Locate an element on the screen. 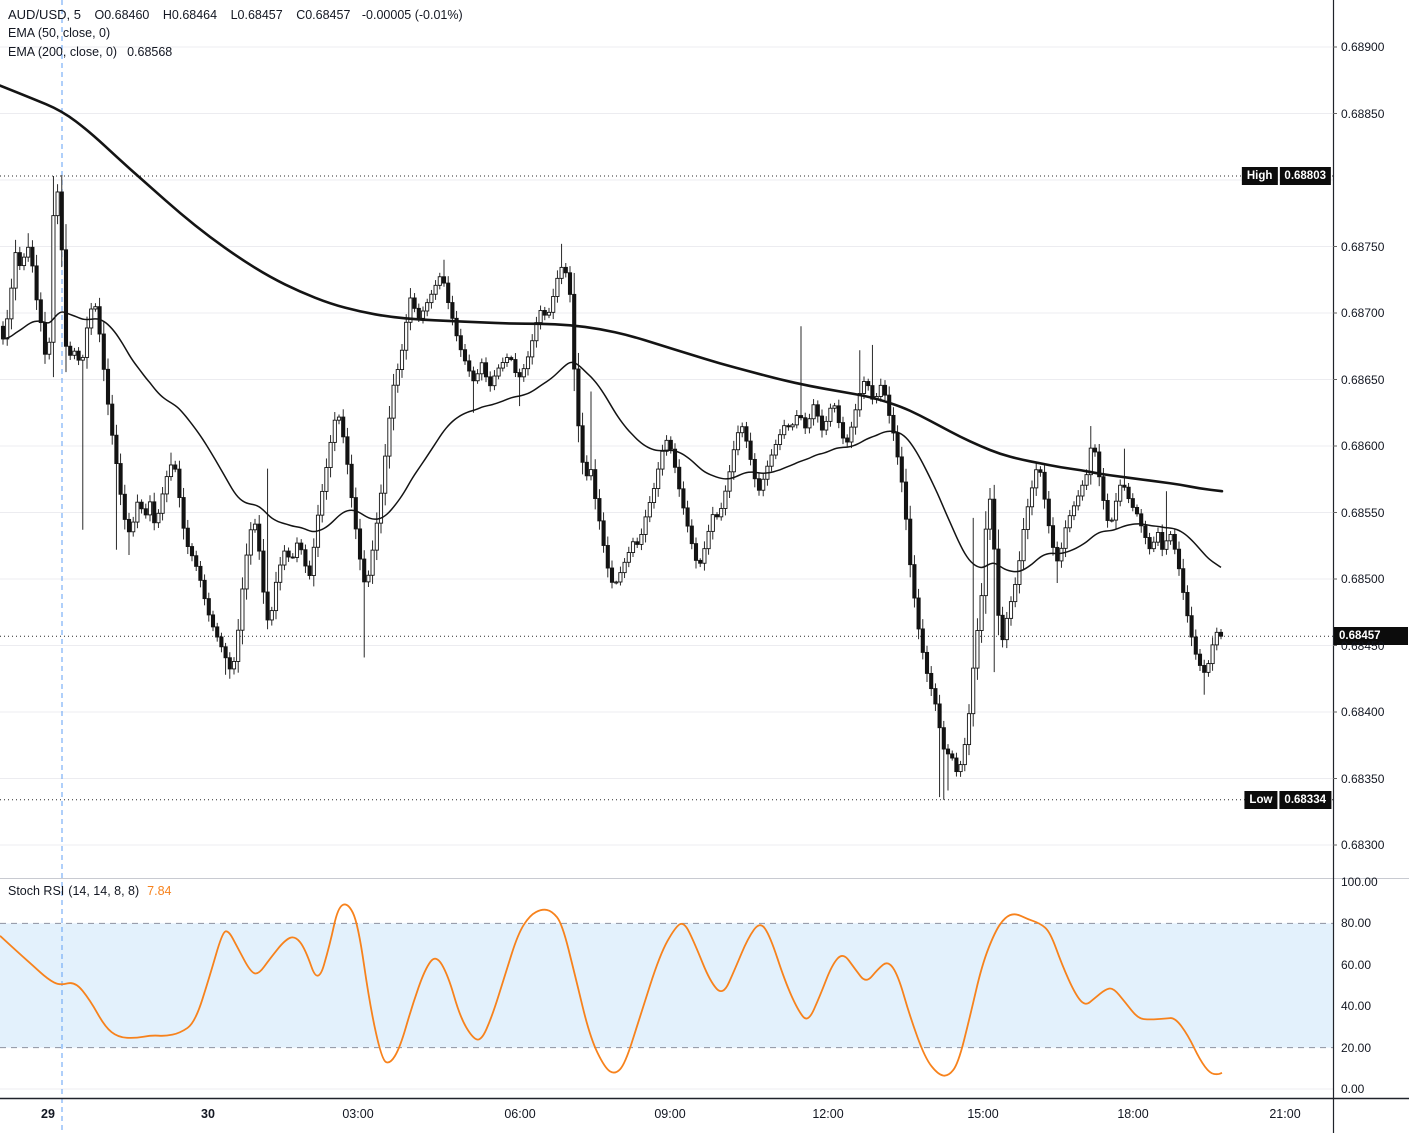  price-axis-label: 0.68700 is located at coordinates (1363, 313).